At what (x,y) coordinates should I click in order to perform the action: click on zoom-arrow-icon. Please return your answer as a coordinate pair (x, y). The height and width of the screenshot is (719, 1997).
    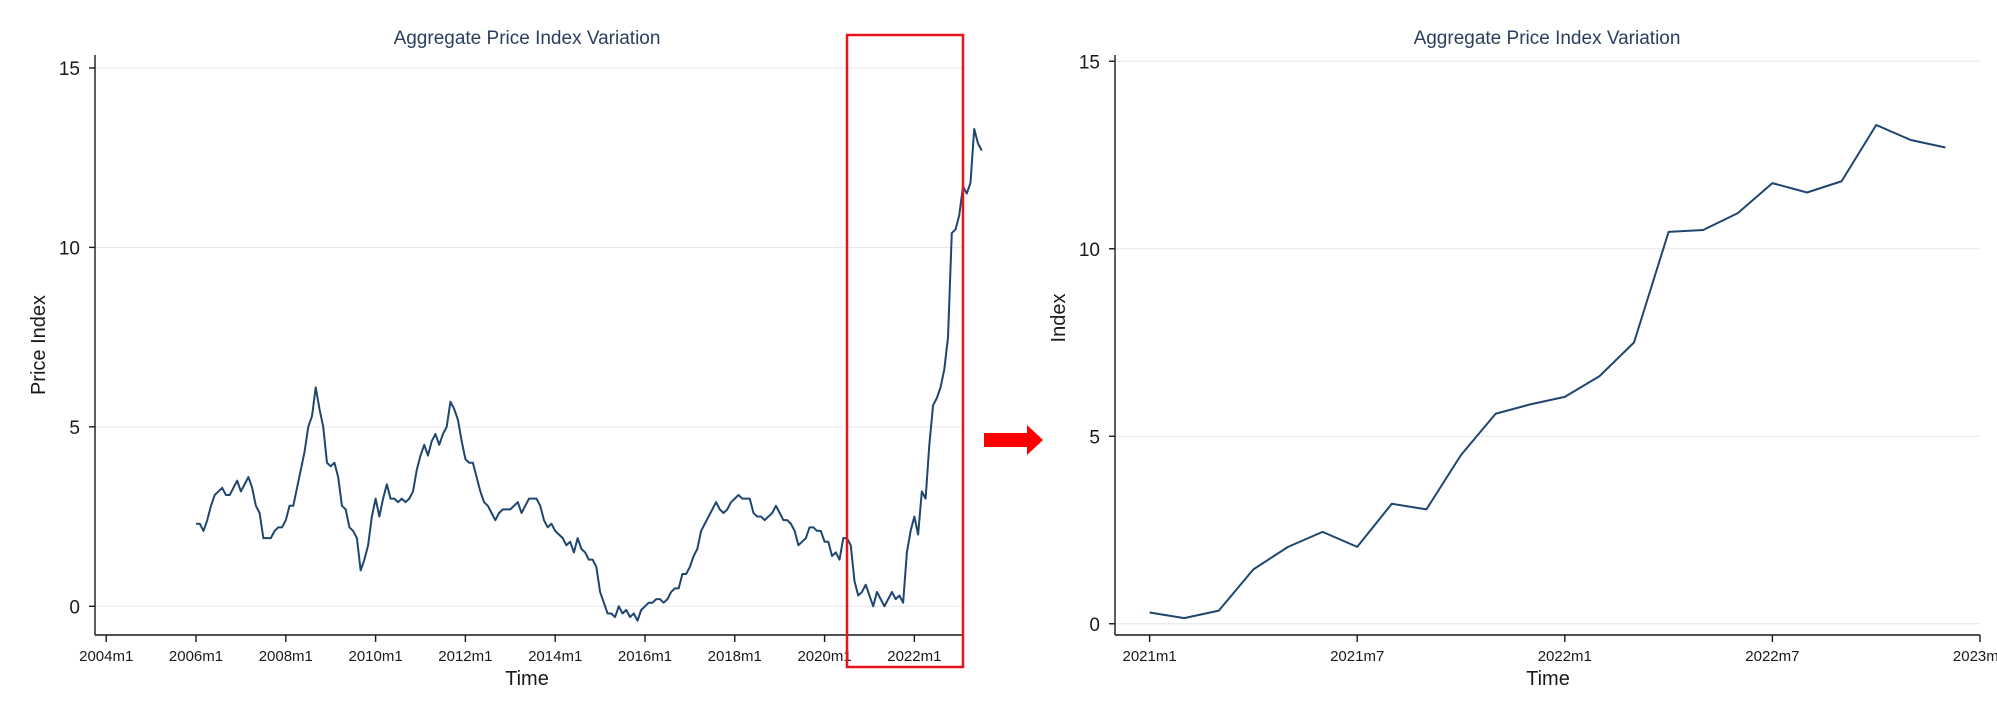
    Looking at the image, I should click on (1013, 440).